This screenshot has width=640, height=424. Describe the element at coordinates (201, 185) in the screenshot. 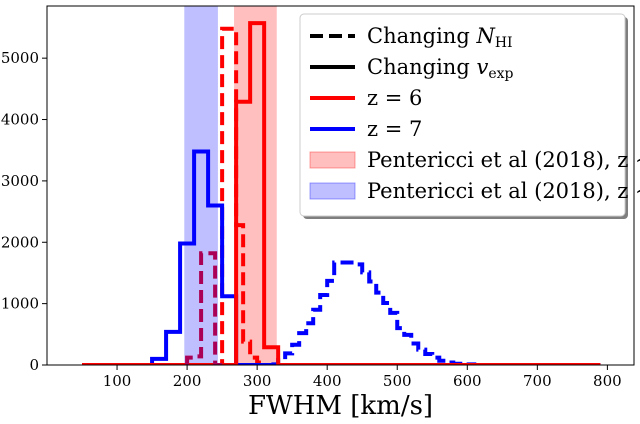

I see `band-z7` at that location.